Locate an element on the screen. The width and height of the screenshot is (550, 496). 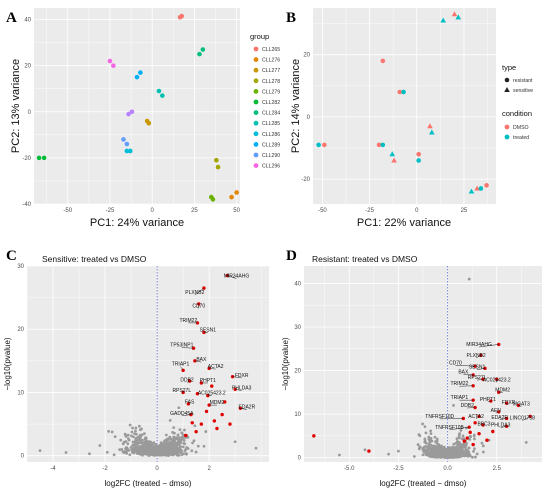
plot-a-legend-label: CLL265 is located at coordinates (271, 50).